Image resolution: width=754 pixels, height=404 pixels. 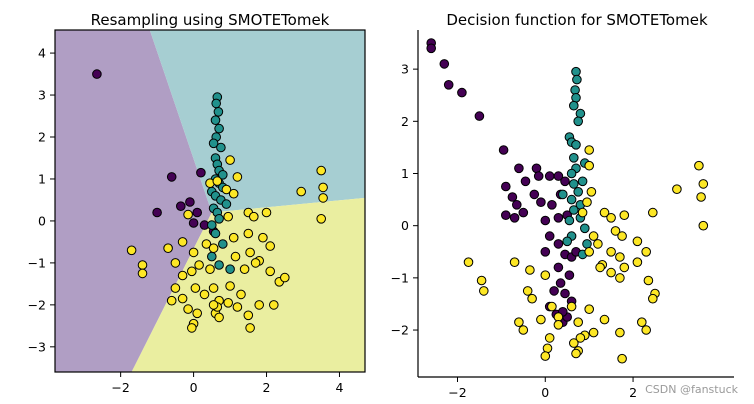 What do you see at coordinates (692, 389) in the screenshot?
I see `watermark: CSDN @fanstuck` at bounding box center [692, 389].